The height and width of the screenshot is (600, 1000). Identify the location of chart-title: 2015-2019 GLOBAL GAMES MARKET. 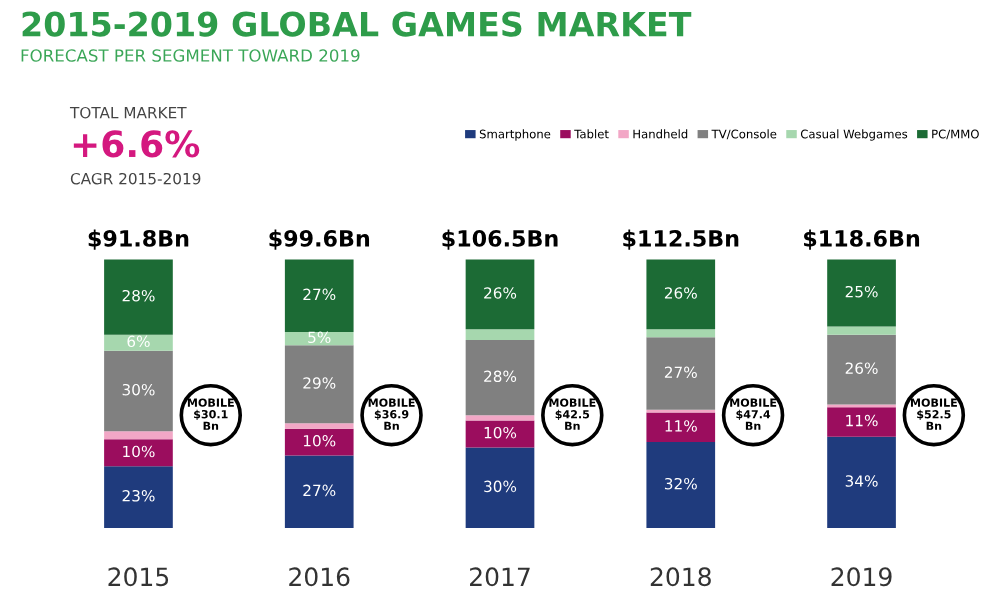
(357, 24).